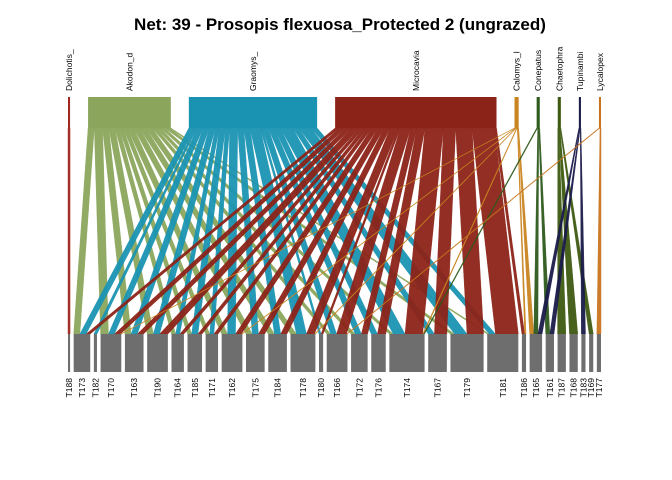  Describe the element at coordinates (600, 71) in the screenshot. I see `upper-node-label-lycalopex: Lycalopex` at that location.